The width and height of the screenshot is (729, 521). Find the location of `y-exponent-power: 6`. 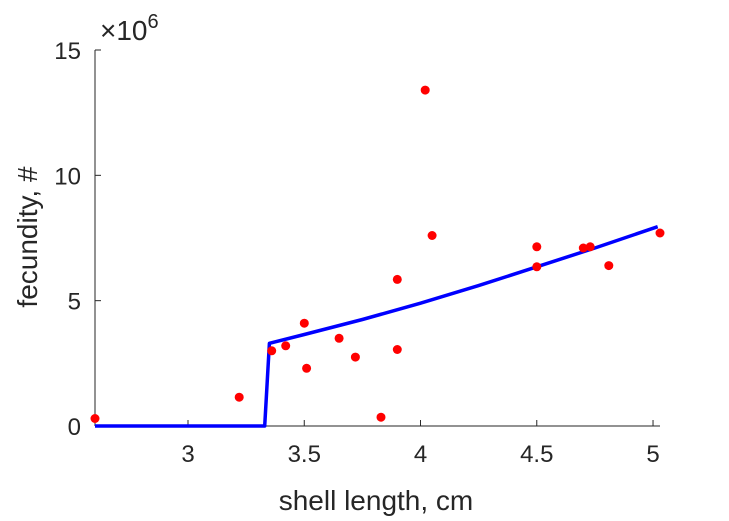

y-exponent-power: 6 is located at coordinates (153, 22).